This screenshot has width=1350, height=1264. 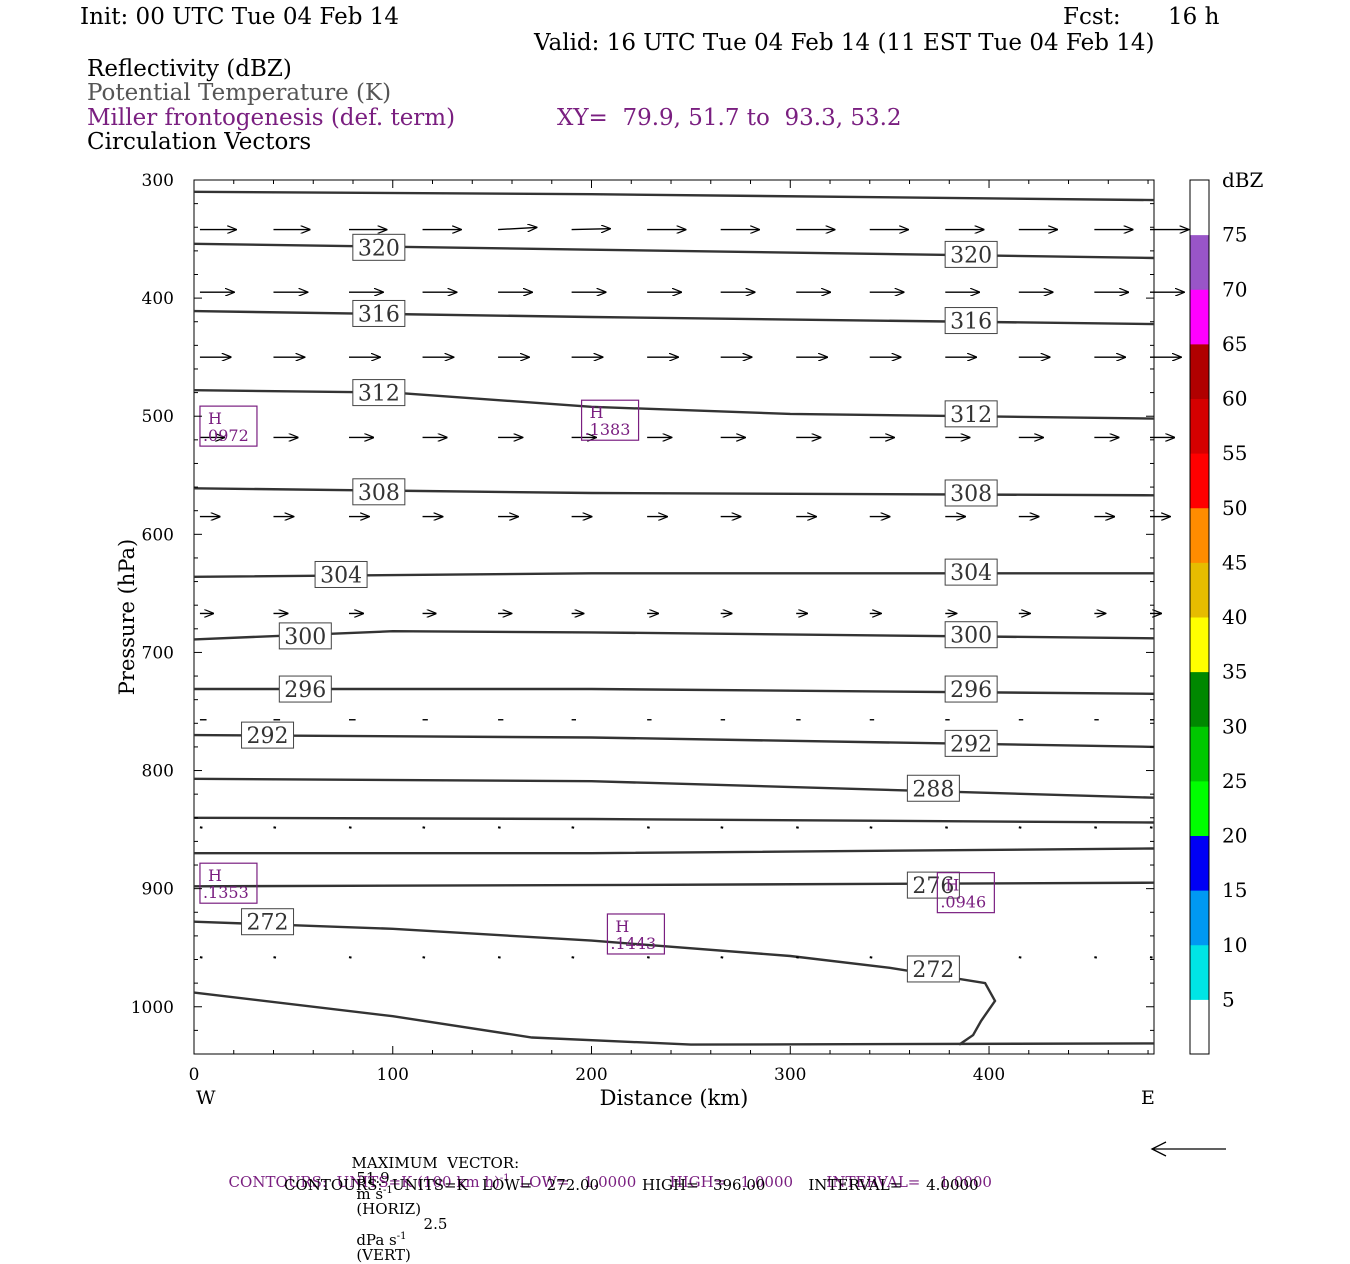 I want to click on x-tick-label: 400, so click(x=989, y=1075).